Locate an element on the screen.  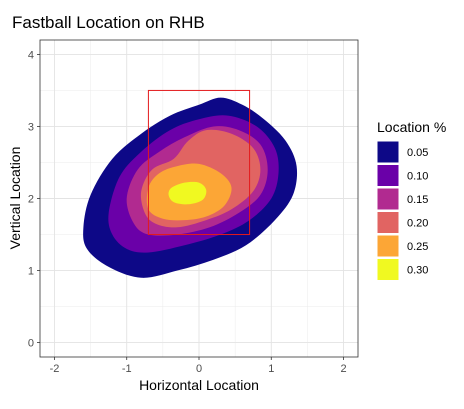
x-tick-label: 1 is located at coordinates (271, 369).